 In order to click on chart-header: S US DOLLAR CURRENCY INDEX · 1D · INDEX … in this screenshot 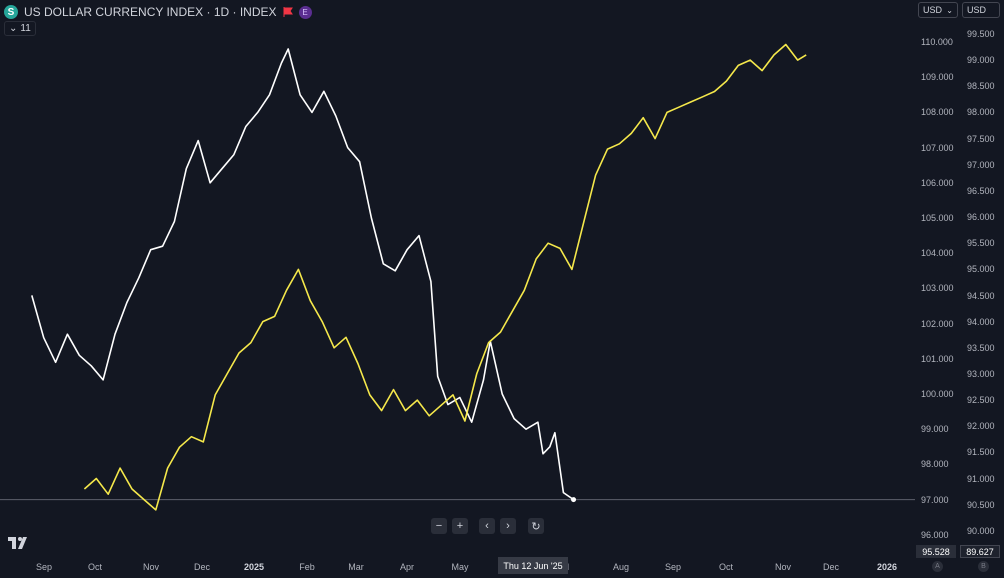, I will do `click(158, 12)`.